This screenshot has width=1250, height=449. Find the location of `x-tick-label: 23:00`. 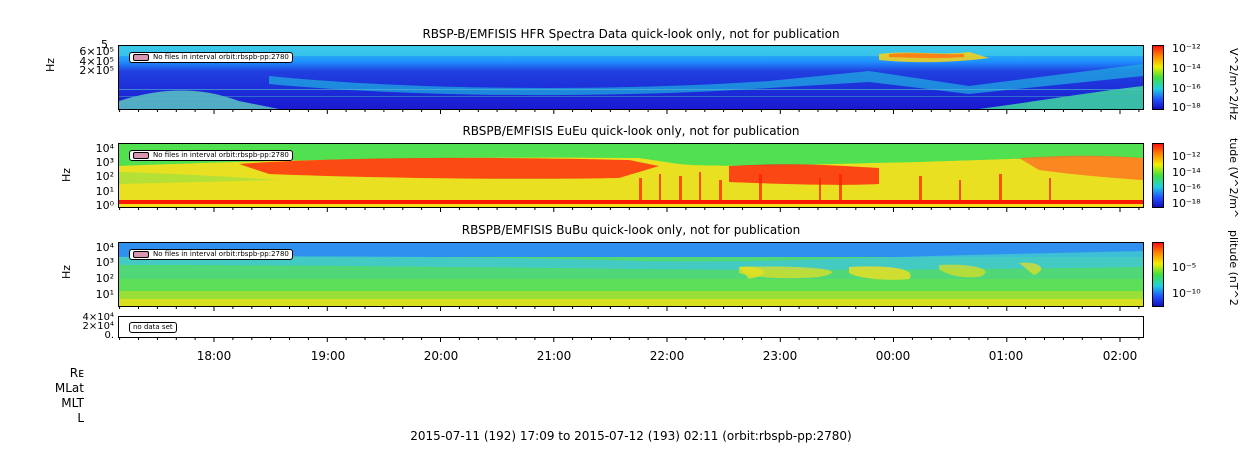

x-tick-label: 23:00 is located at coordinates (780, 356).